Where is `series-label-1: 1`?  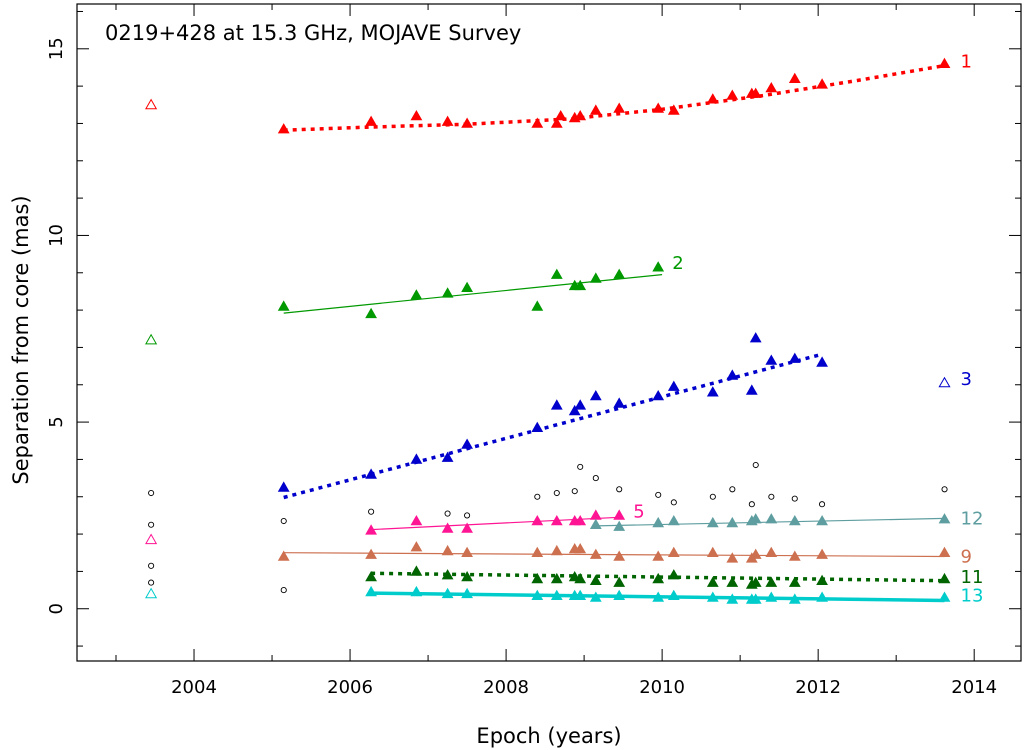 series-label-1: 1 is located at coordinates (966, 62).